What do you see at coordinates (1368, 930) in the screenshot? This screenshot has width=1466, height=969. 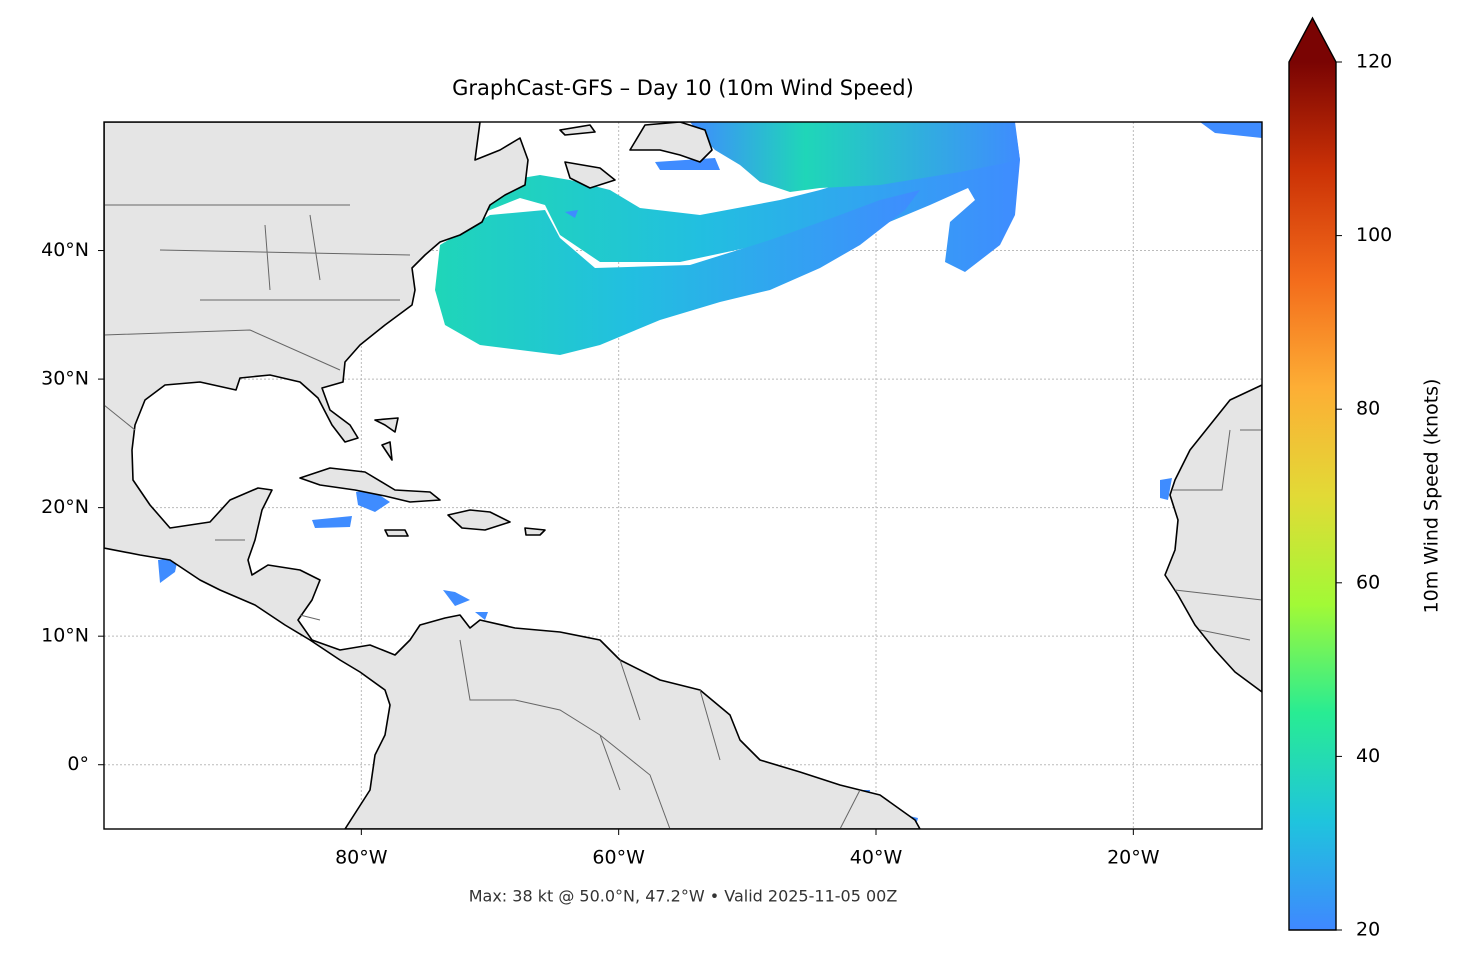 I see `colorbar-tick-label: 20` at bounding box center [1368, 930].